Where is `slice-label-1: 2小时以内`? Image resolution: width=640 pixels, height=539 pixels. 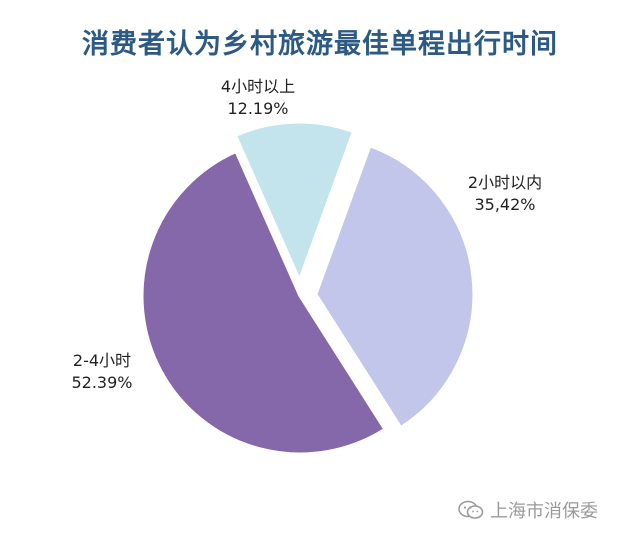 slice-label-1: 2小时以内 is located at coordinates (505, 182).